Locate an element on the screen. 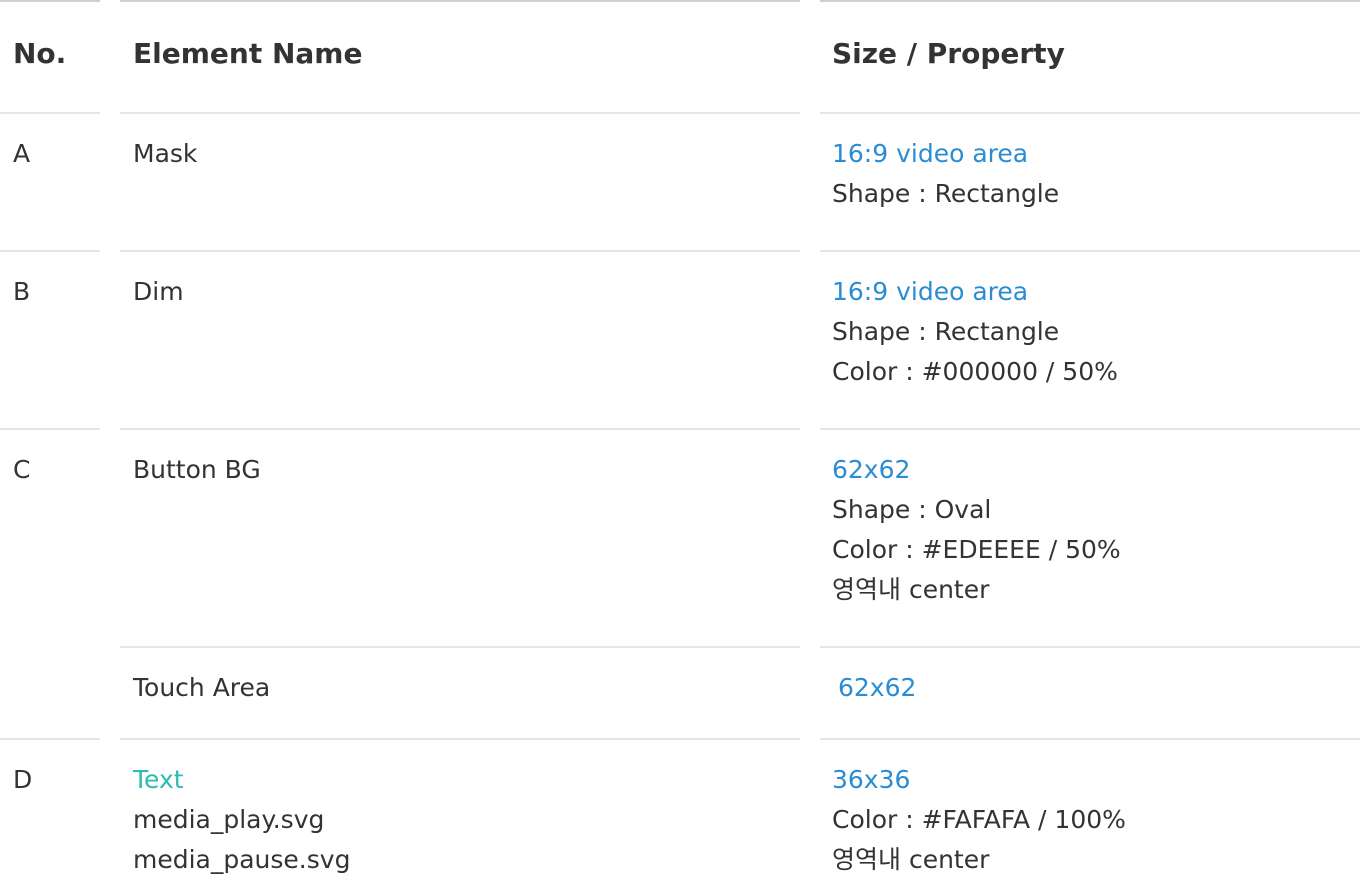 The height and width of the screenshot is (896, 1360). element-name: Button BG is located at coordinates (197, 469).